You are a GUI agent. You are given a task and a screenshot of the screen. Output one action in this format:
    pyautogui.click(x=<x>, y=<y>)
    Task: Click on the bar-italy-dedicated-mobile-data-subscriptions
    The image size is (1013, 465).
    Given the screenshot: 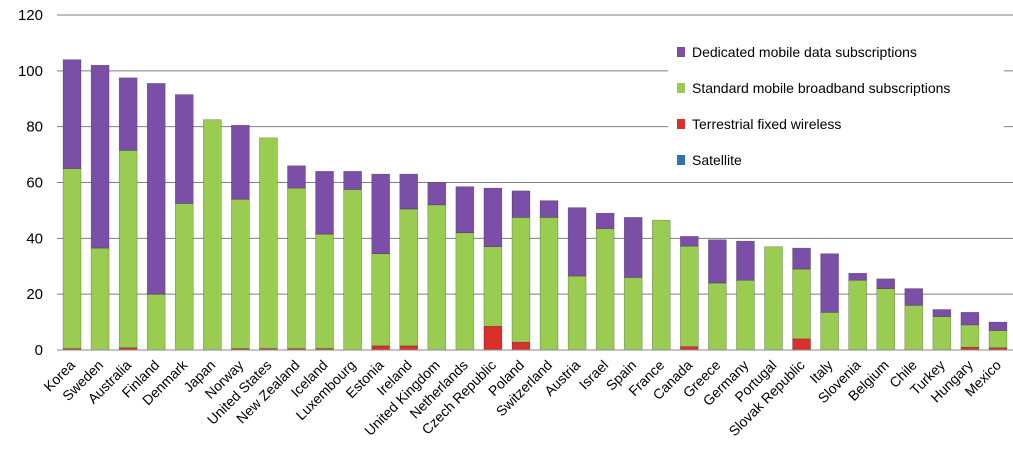 What is the action you would take?
    pyautogui.click(x=829, y=283)
    